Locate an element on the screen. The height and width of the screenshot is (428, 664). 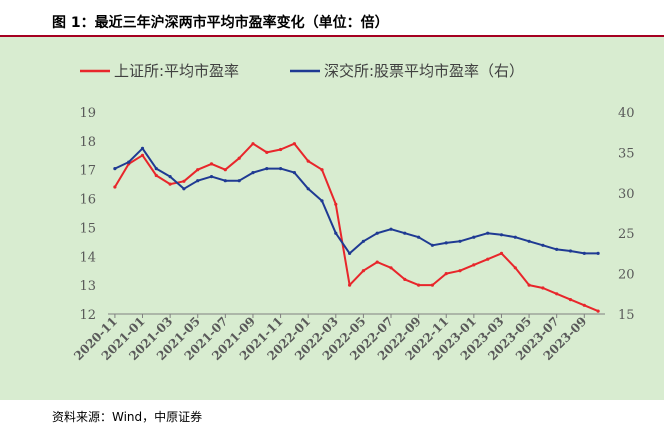
y-right-tick-label: 35 is located at coordinates (626, 153).